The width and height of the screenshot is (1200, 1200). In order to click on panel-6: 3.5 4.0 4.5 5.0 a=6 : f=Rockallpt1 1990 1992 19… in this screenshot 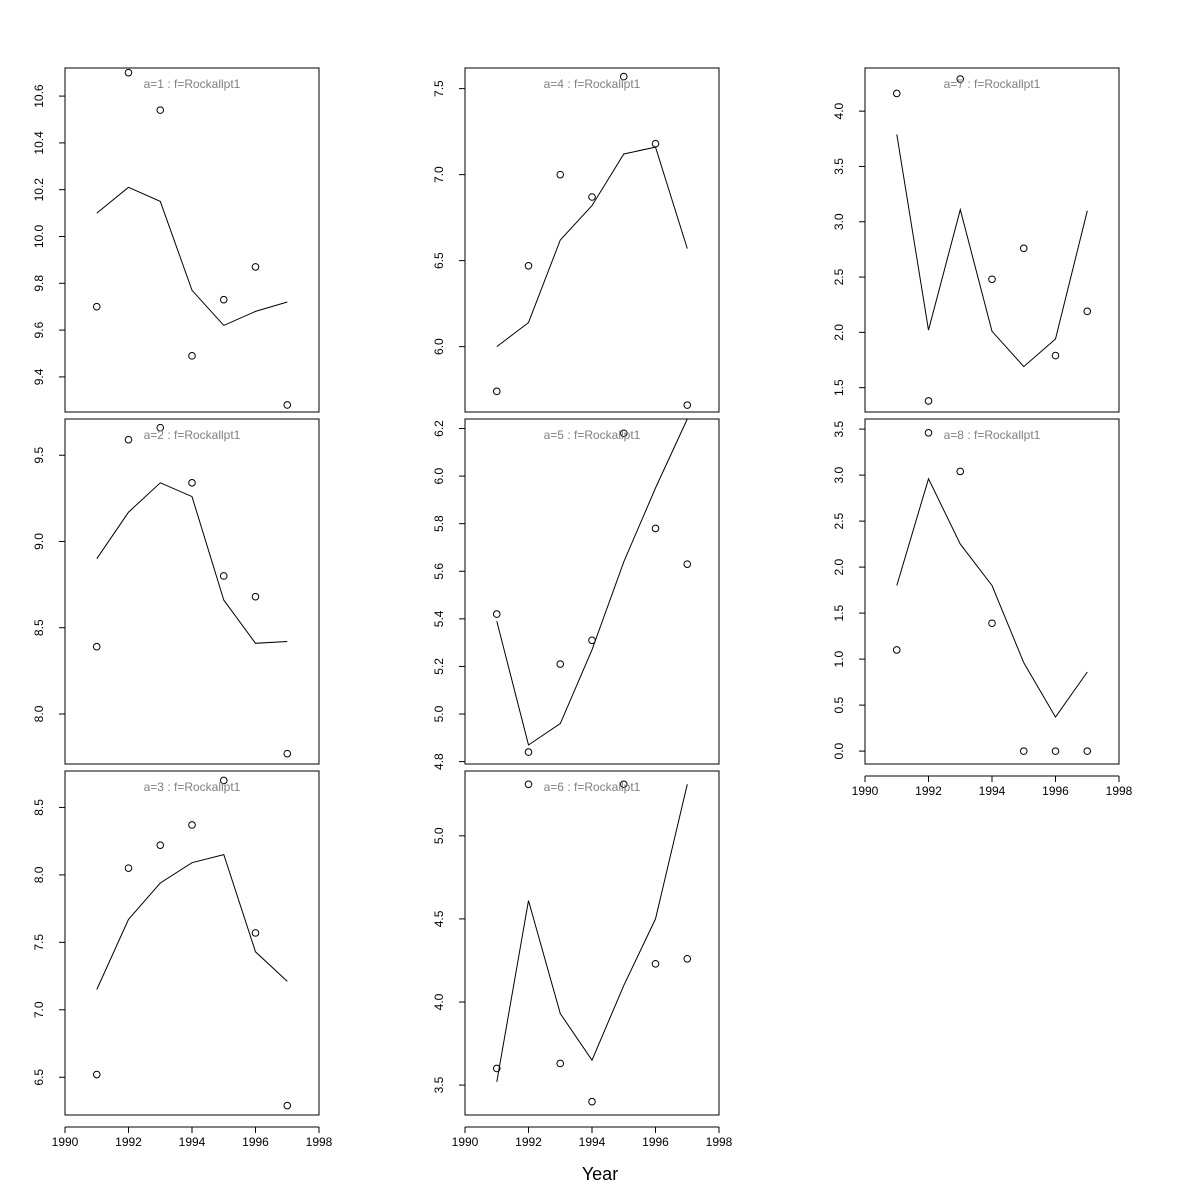, I will do `click(582, 959)`.